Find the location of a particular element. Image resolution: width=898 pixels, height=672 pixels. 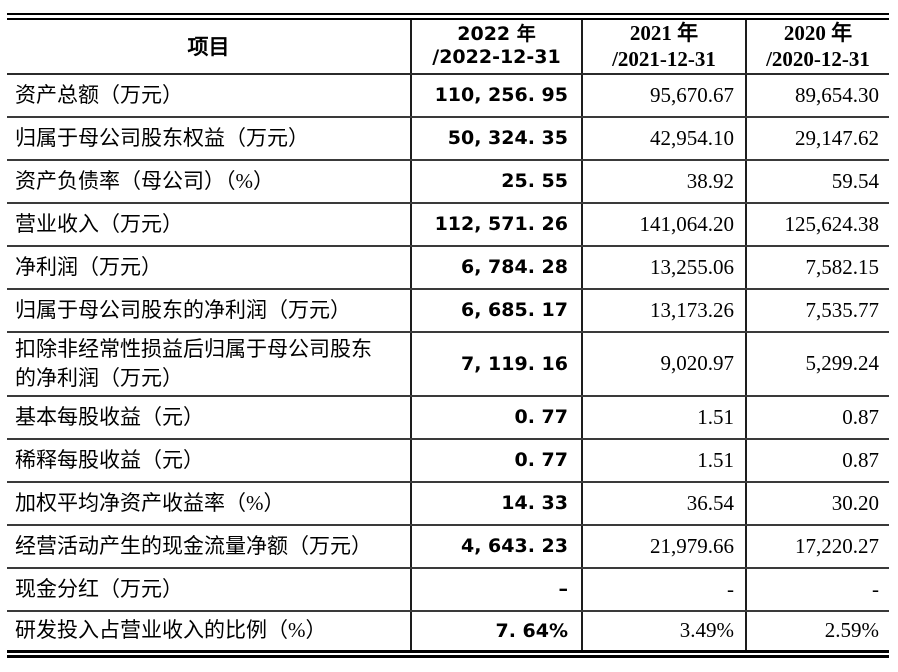

value-2021: 13,173.26 is located at coordinates (663, 310).